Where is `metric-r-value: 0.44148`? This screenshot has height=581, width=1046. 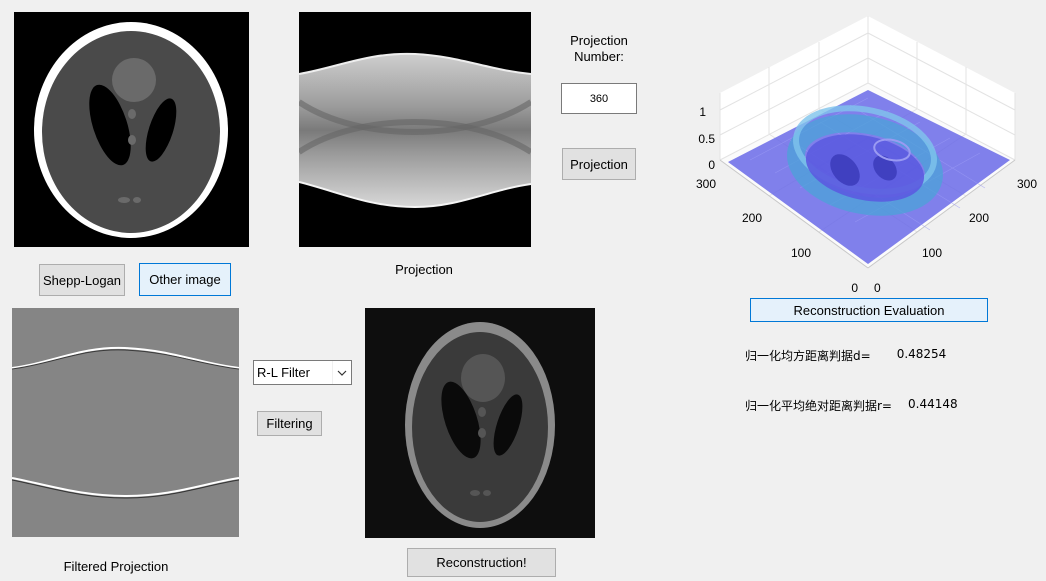
metric-r-value: 0.44148 is located at coordinates (933, 404).